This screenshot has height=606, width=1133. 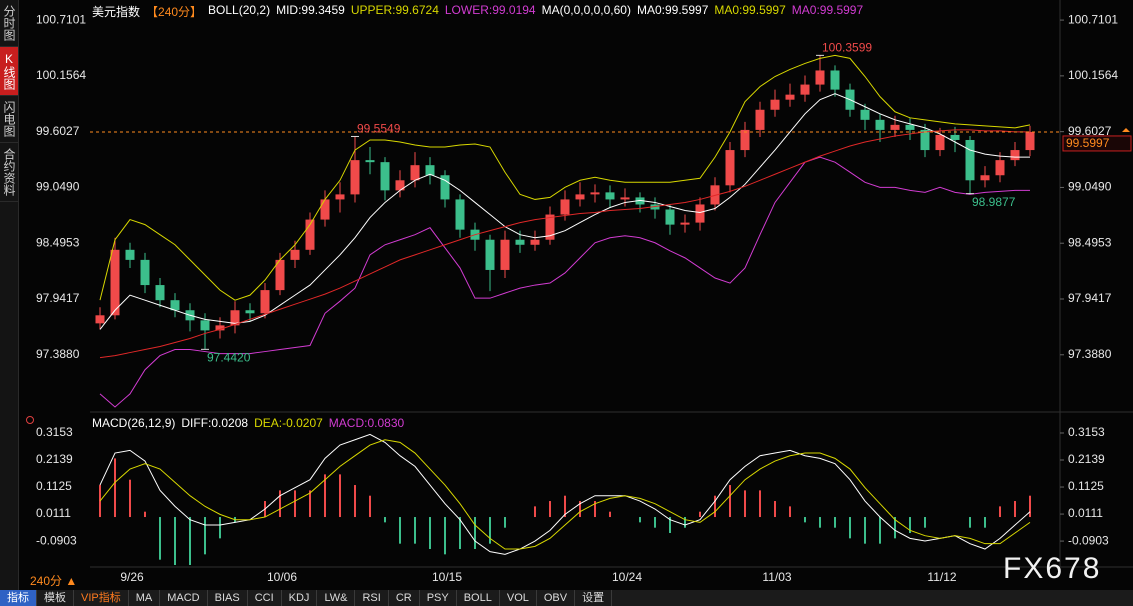 What do you see at coordinates (9, 172) in the screenshot?
I see `sidebar-tab: 合约资料` at bounding box center [9, 172].